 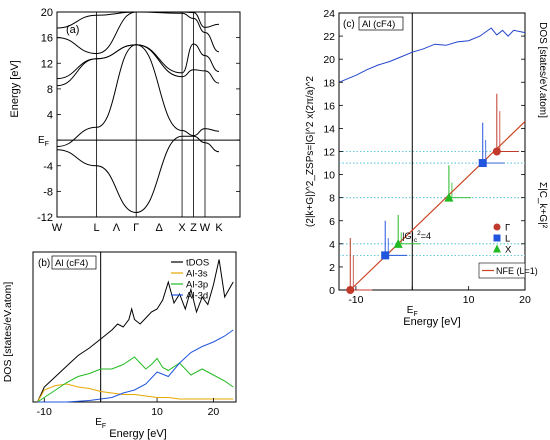 What do you see at coordinates (332, 199) in the screenshot?
I see `panel-c-y-tick-label: 8` at bounding box center [332, 199].